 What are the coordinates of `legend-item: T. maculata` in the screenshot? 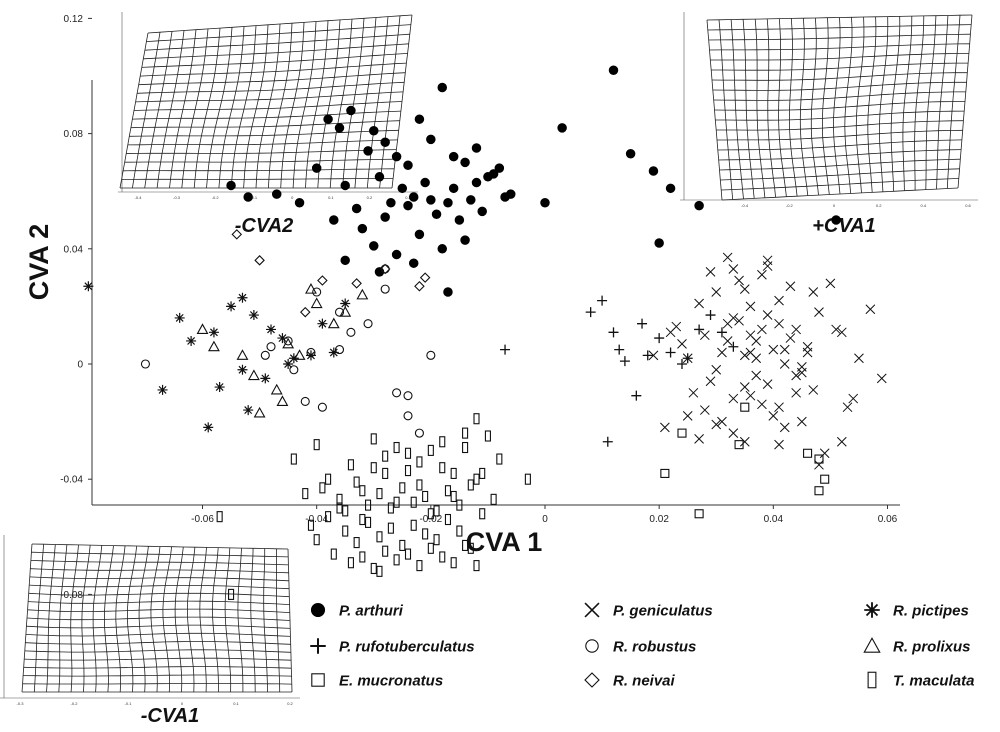 It's located at (920, 680).